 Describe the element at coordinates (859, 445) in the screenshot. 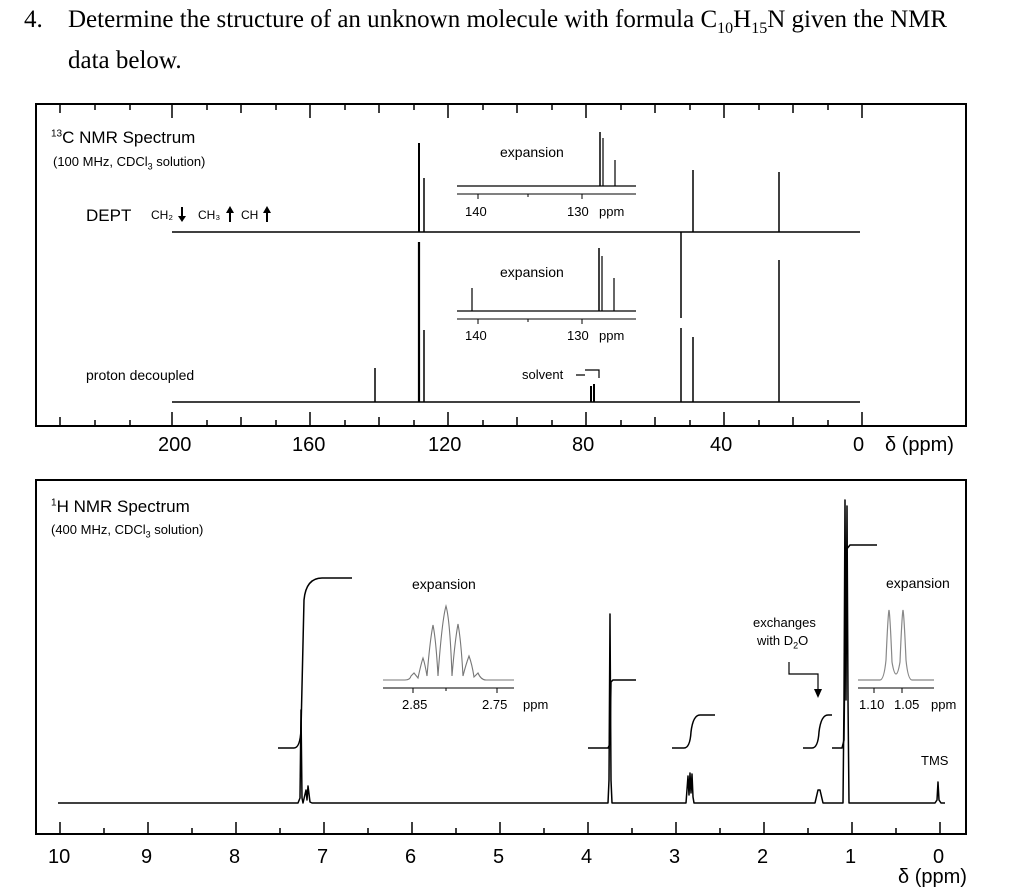

I see `c13-axis-label-0: 0` at that location.